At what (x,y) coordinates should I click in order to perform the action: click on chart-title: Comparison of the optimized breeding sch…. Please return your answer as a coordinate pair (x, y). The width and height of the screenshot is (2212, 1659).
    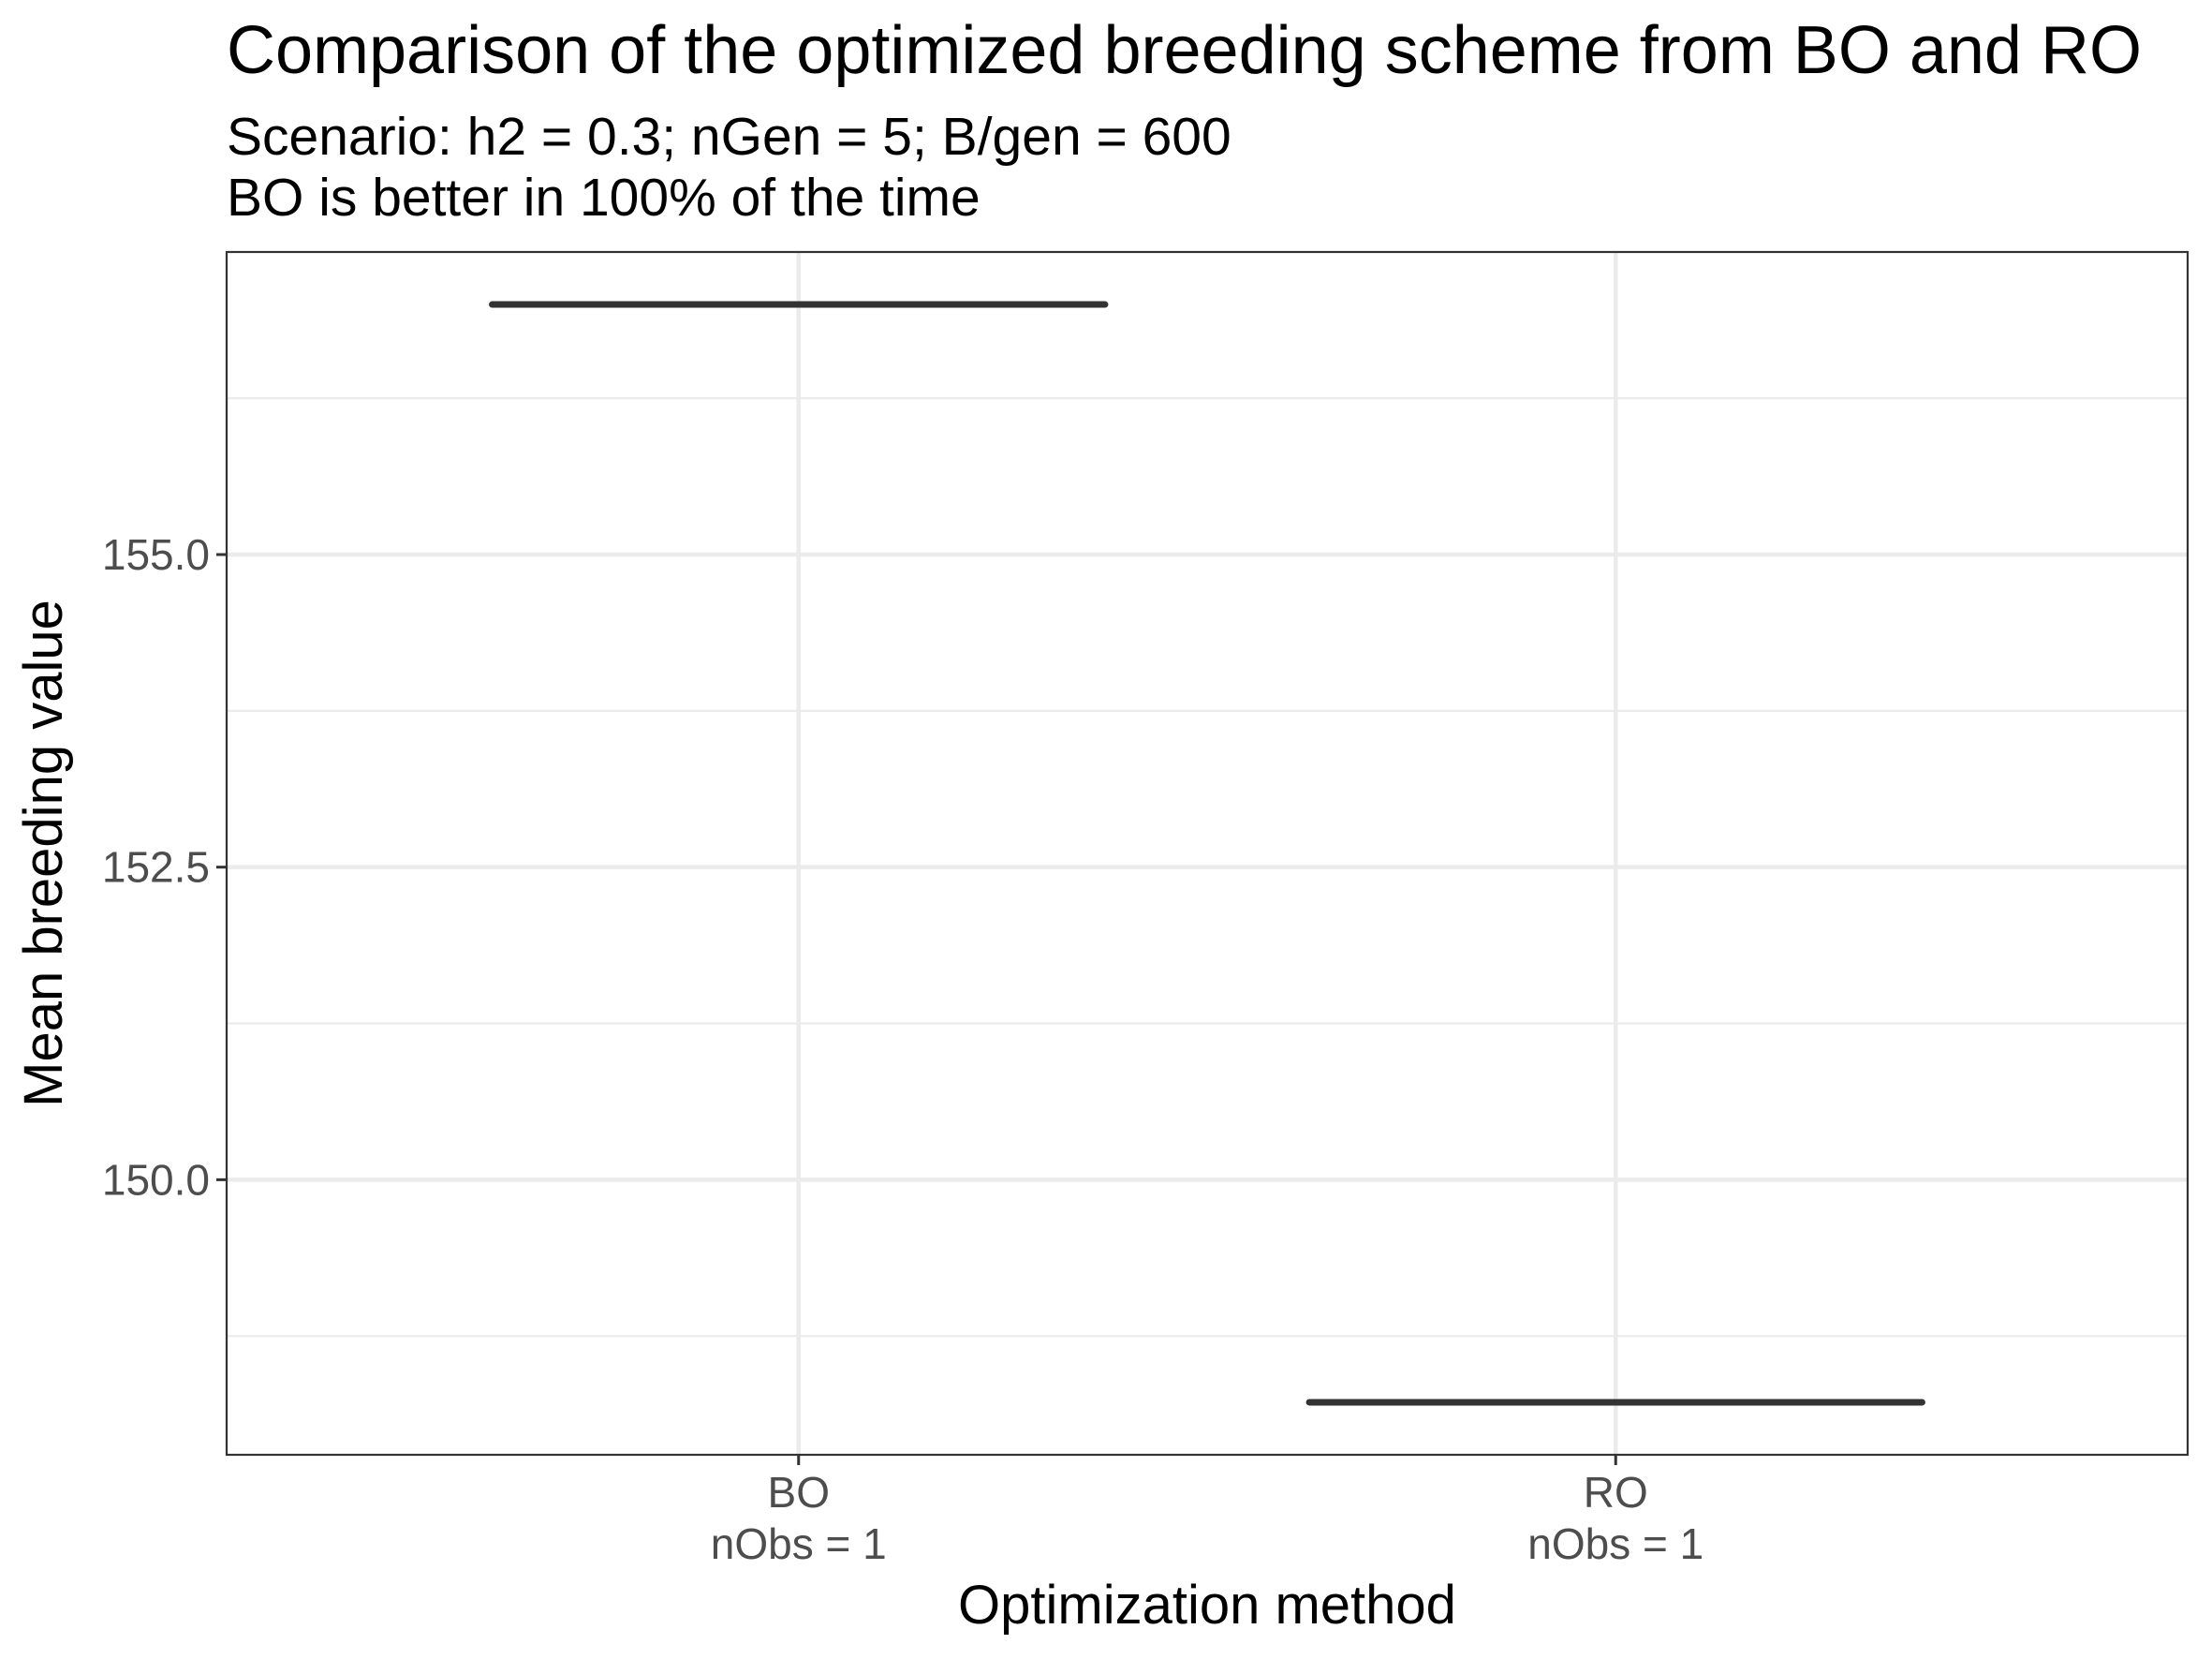
    Looking at the image, I should click on (1184, 51).